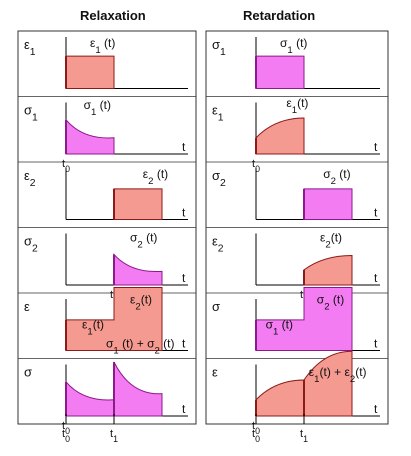 The image size is (411, 456). I want to click on panel-1-2: σ2 σ2 (t) t, so click(297, 190).